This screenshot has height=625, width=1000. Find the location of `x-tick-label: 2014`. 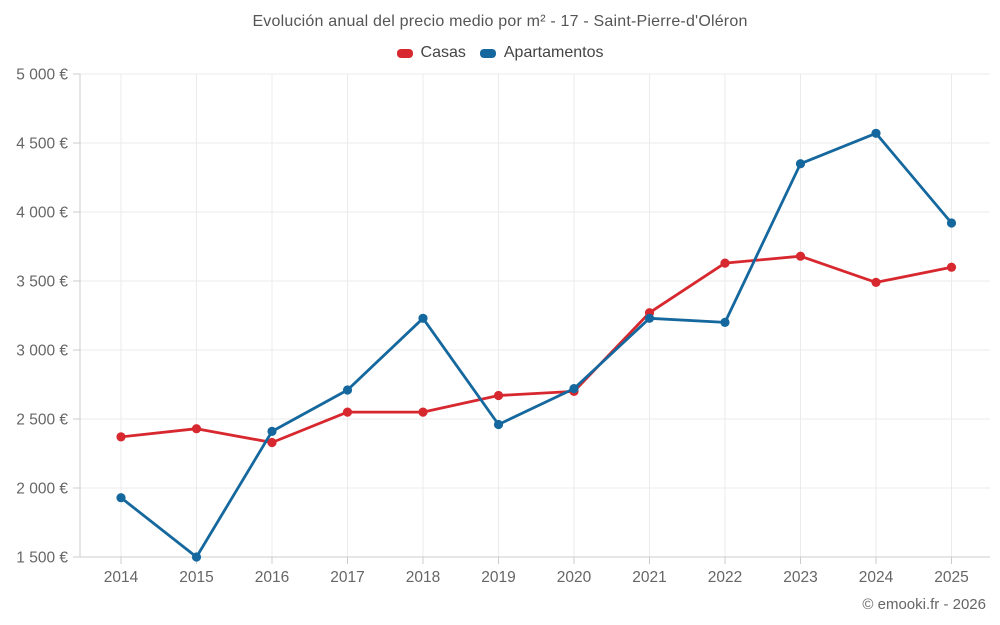

x-tick-label: 2014 is located at coordinates (121, 577).